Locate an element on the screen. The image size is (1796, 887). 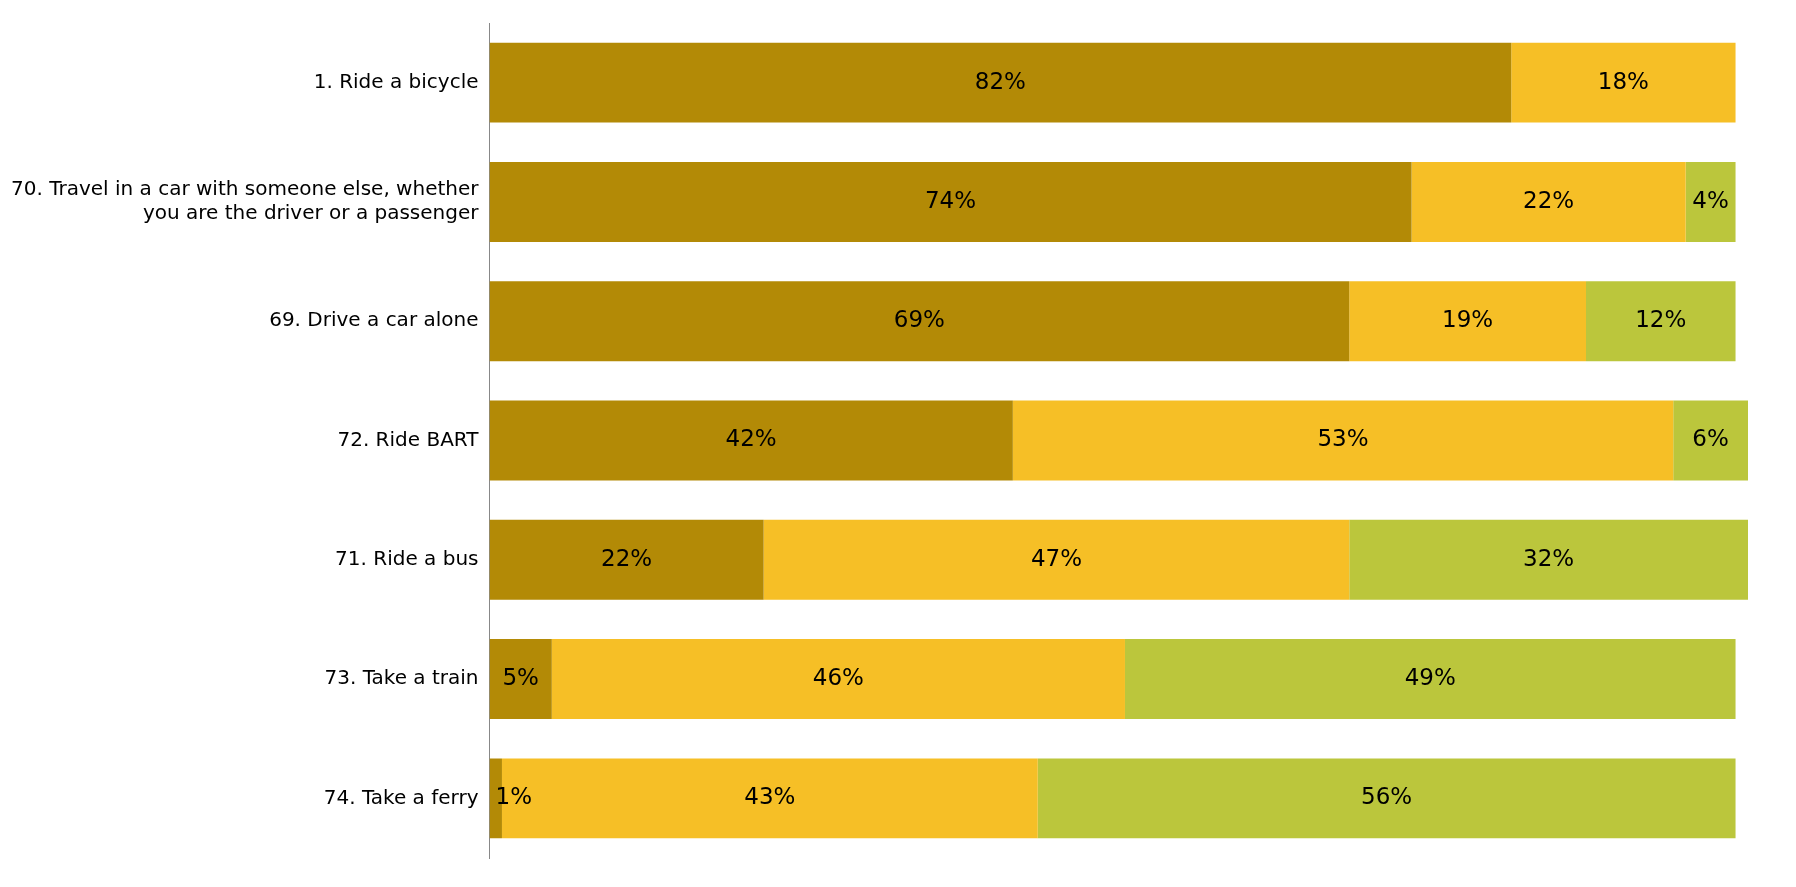
data-label: 69% is located at coordinates (919, 319).